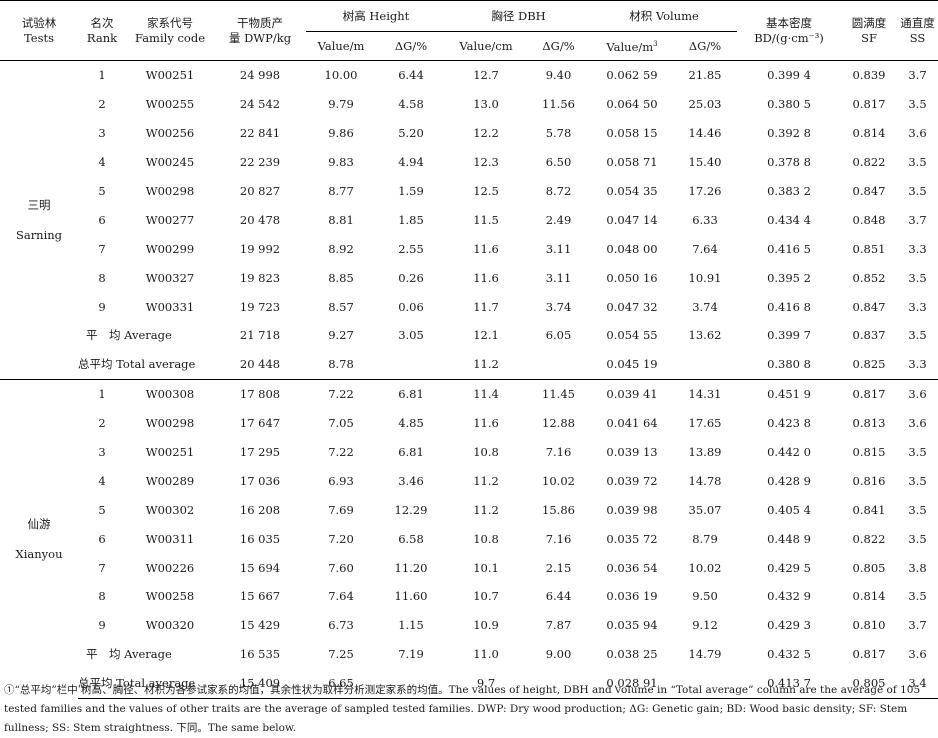 The width and height of the screenshot is (938, 738). What do you see at coordinates (486, 133) in the screenshot?
I see `dbh-value-cell: 12.2` at bounding box center [486, 133].